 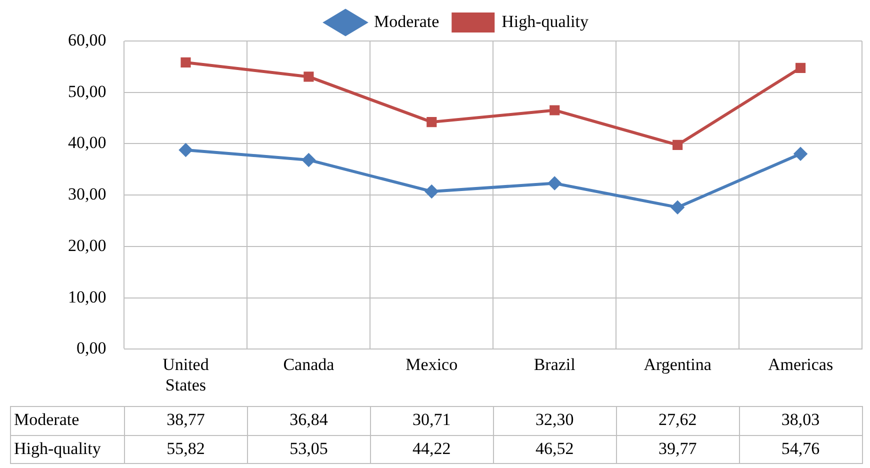 What do you see at coordinates (186, 419) in the screenshot?
I see `data-label: 38,77` at bounding box center [186, 419].